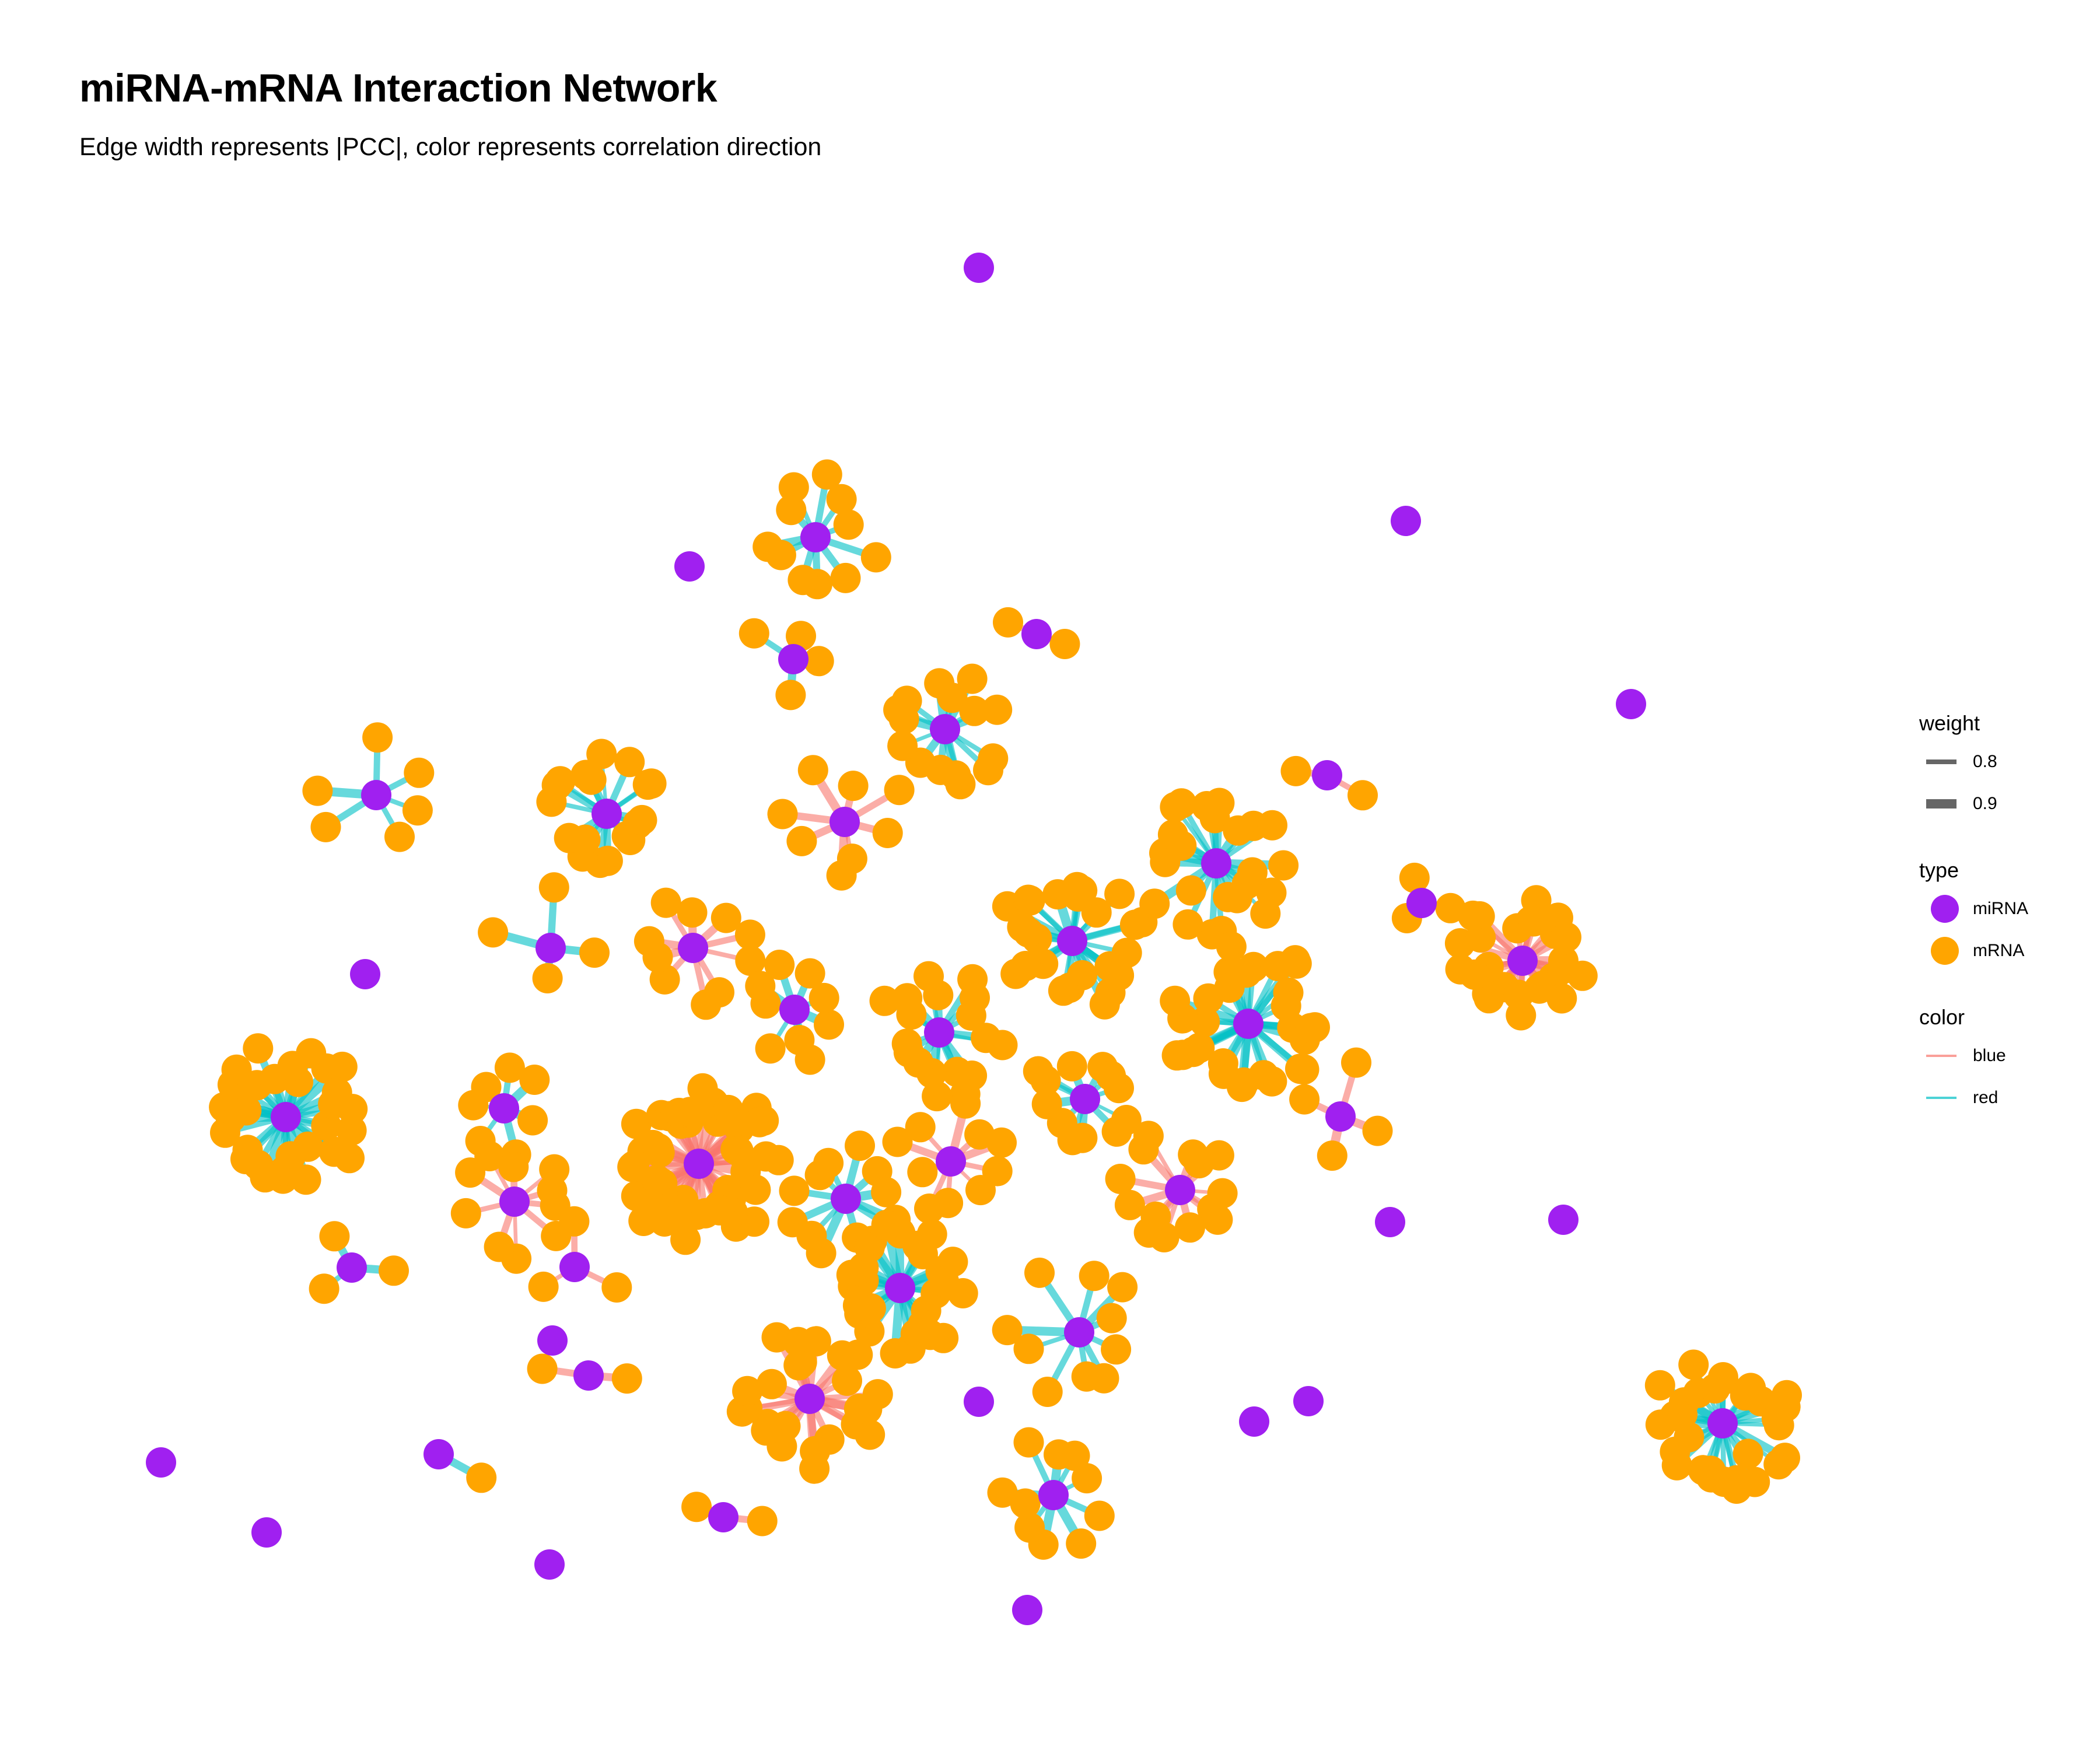 Image resolution: width=2100 pixels, height=1750 pixels. Describe the element at coordinates (1985, 761) in the screenshot. I see `legend-weight-label: 0.8` at that location.